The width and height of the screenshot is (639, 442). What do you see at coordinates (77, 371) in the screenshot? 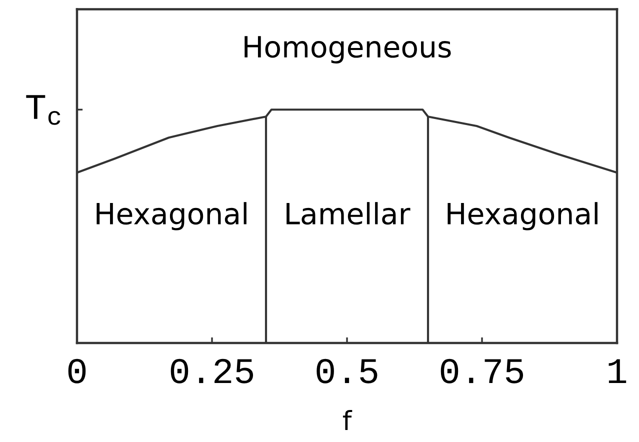
I see `x-tick-label: 0` at bounding box center [77, 371].